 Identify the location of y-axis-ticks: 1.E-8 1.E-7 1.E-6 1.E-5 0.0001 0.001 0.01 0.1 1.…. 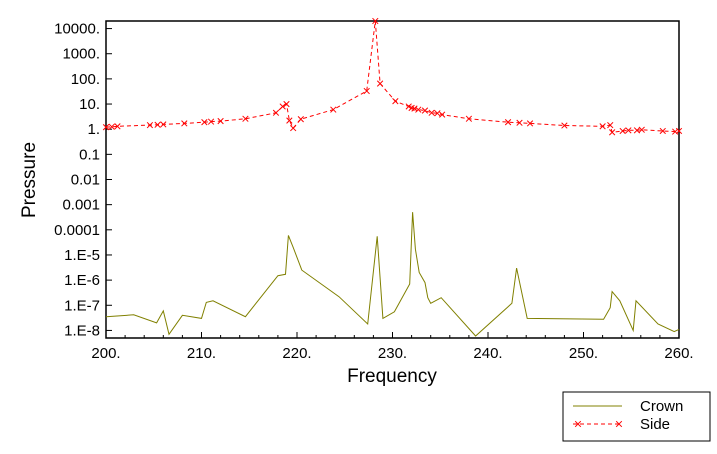
(83, 180).